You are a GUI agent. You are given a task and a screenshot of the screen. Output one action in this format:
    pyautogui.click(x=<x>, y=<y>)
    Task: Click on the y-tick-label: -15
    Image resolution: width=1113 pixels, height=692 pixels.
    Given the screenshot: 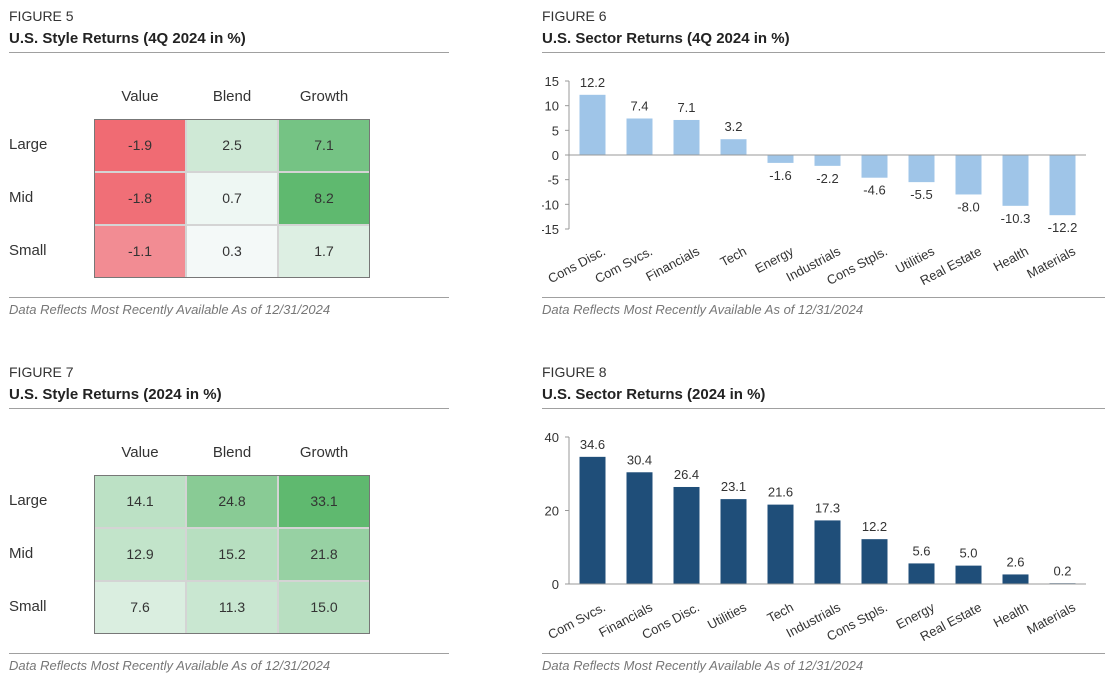 What is the action you would take?
    pyautogui.click(x=550, y=229)
    